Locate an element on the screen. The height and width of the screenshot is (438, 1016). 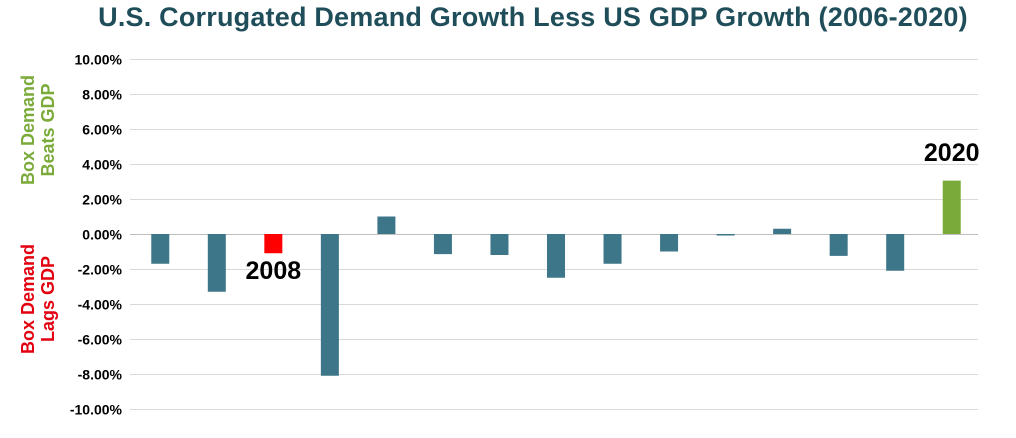
y-tick-label: -4.00% is located at coordinates (100, 305).